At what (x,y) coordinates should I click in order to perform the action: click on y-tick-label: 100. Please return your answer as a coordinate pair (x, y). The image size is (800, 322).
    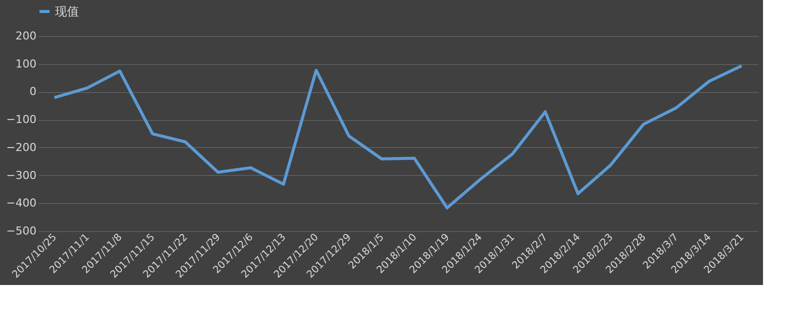
    Looking at the image, I should click on (26, 63).